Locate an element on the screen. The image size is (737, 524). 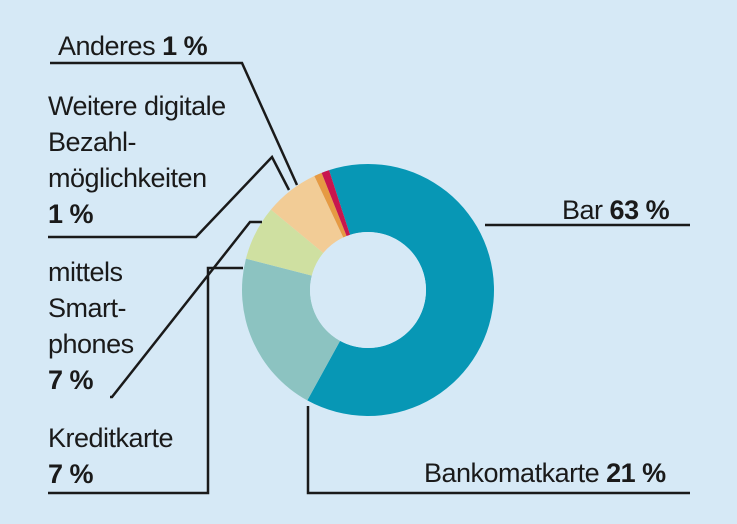
label-bankomatkarte: Bankomatkarte 21 % is located at coordinates (545, 473).